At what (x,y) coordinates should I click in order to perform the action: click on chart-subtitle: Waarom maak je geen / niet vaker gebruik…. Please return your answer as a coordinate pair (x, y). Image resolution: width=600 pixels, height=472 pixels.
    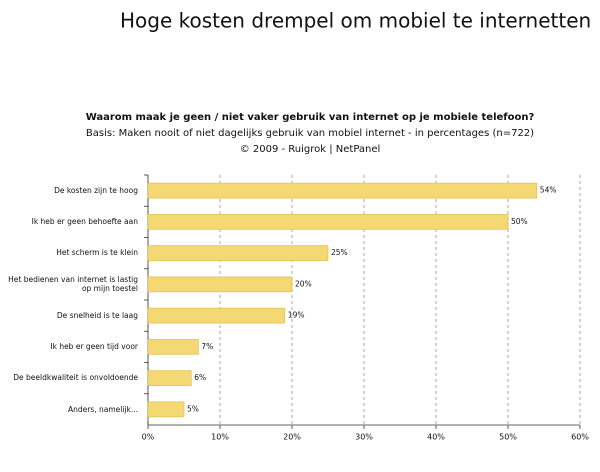
    Looking at the image, I should click on (310, 117).